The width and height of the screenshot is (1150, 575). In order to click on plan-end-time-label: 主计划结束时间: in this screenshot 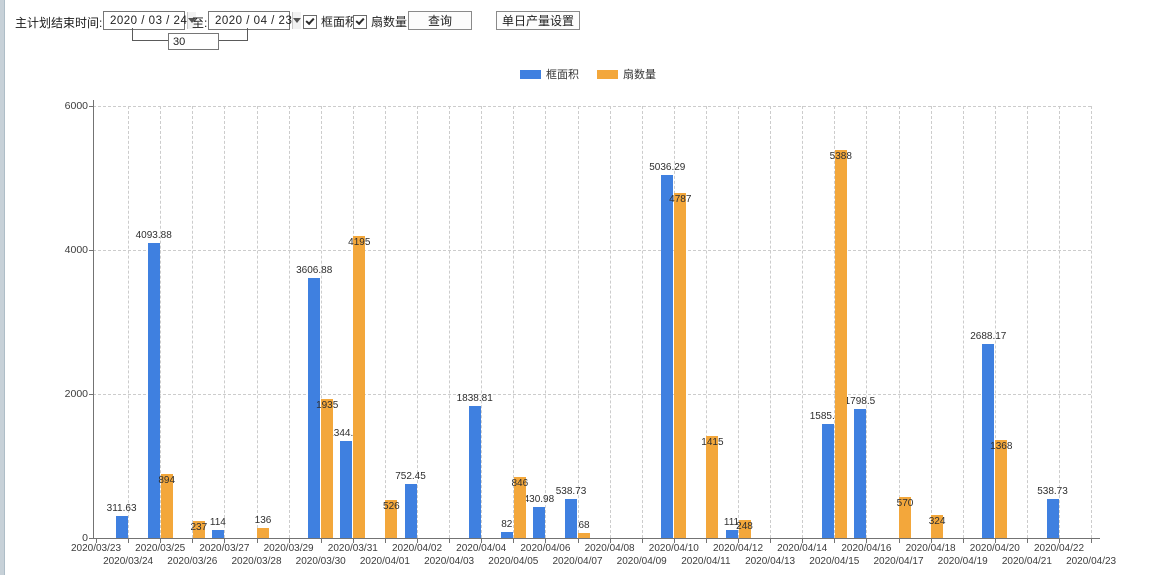, I will do `click(59, 23)`.